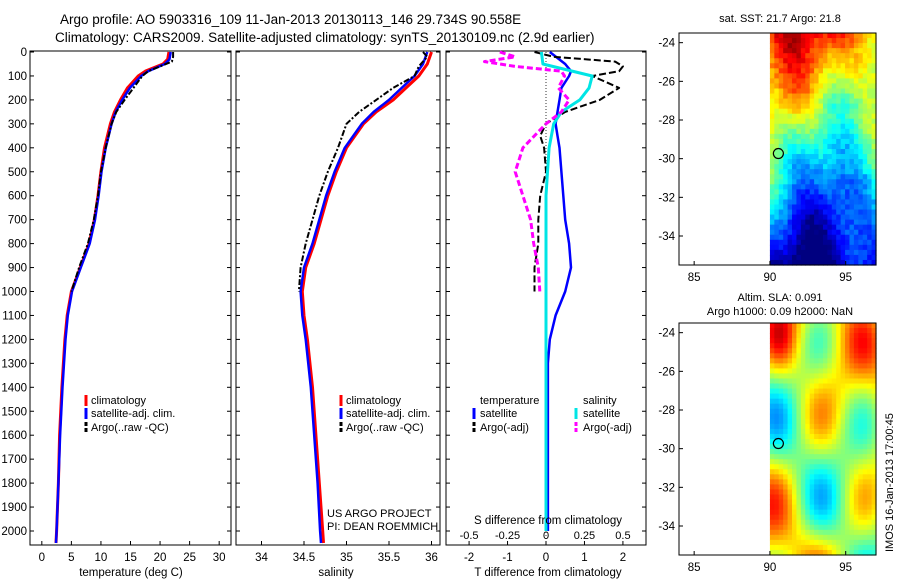 This screenshot has width=900, height=580. Describe the element at coordinates (559, 291) in the screenshot. I see `diff-t-satellite-line` at that location.